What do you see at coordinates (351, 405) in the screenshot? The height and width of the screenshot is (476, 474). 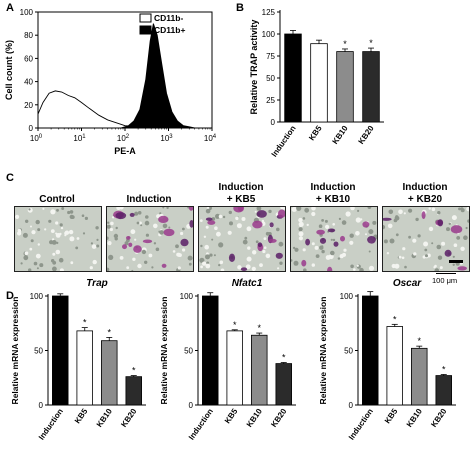 I see `y-tick-label: 0` at bounding box center [351, 405].